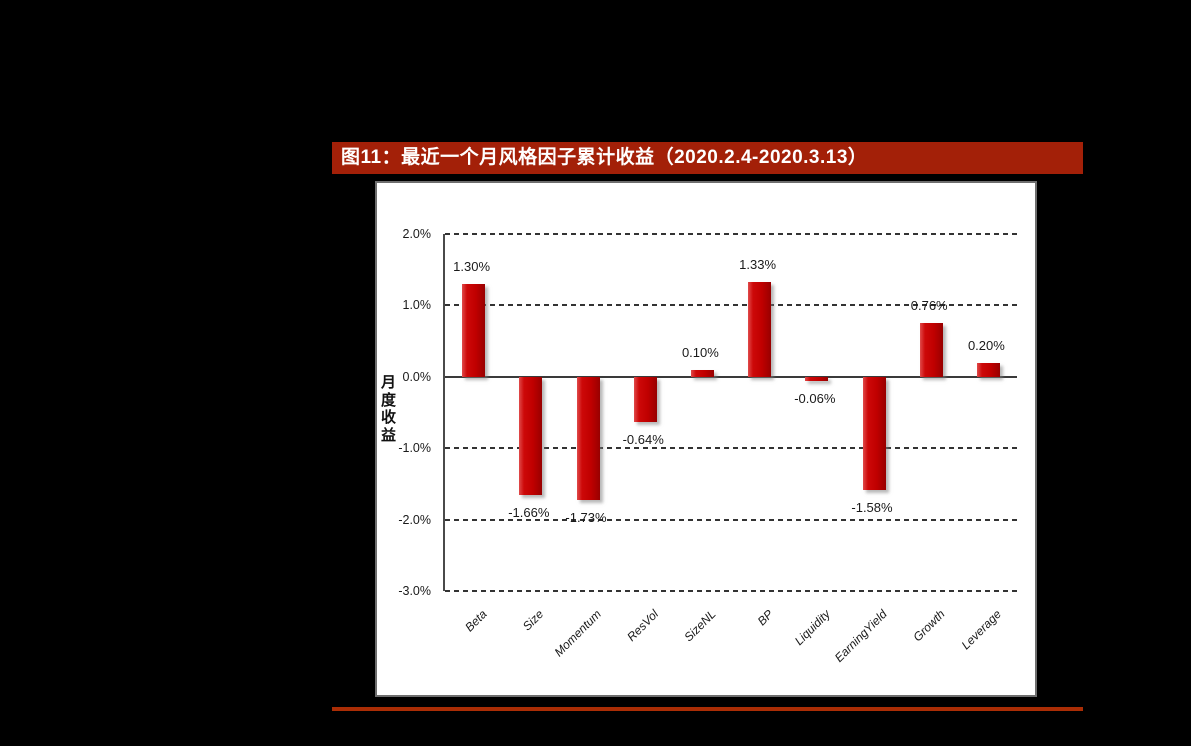 This screenshot has width=1191, height=746. I want to click on x-axis-tick-label: ResVol, so click(643, 625).